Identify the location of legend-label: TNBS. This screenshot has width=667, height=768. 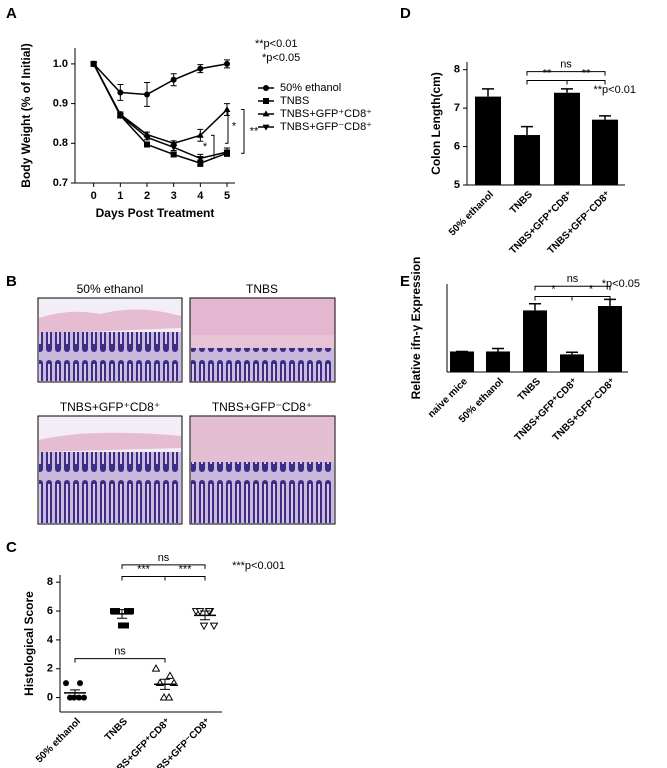
(294, 101).